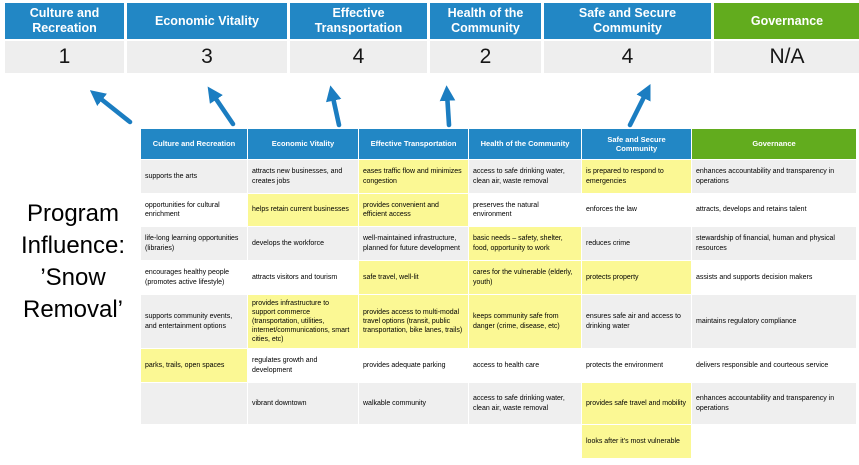 The width and height of the screenshot is (859, 465). I want to click on matrix-cell-r3-c5: reduces crime, so click(636, 243).